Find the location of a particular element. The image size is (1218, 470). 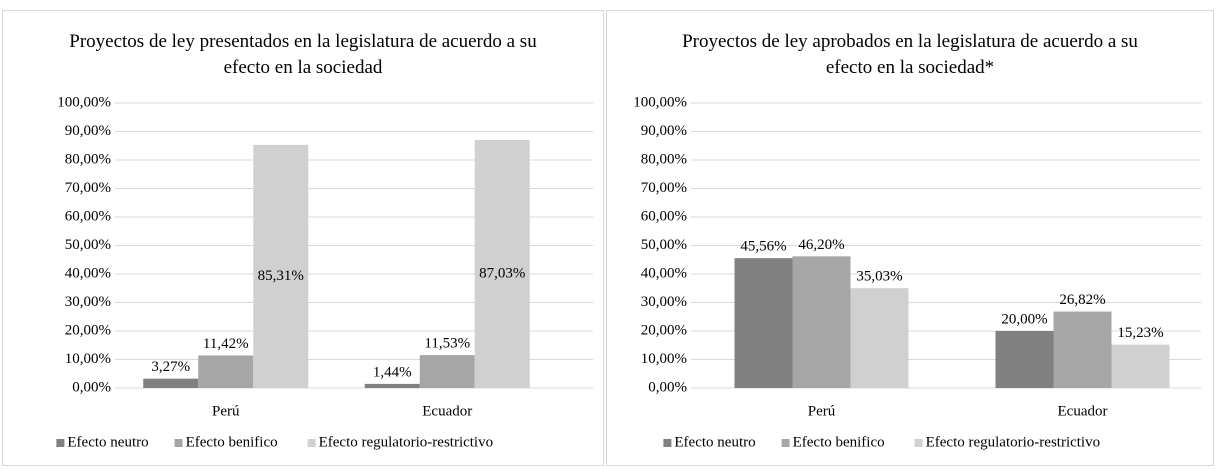

data-label: 26,82% is located at coordinates (1082, 300).